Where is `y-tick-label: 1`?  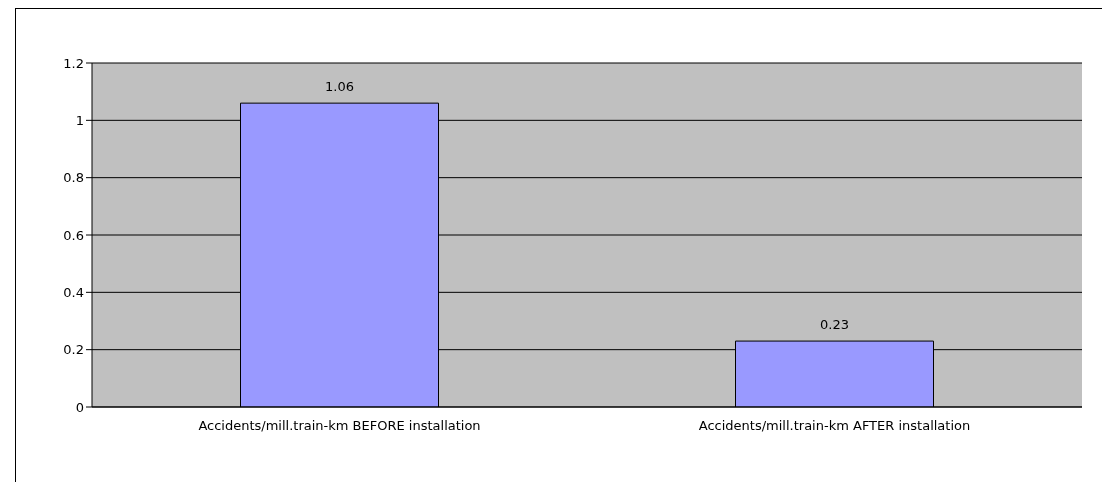 y-tick-label: 1 is located at coordinates (79, 120).